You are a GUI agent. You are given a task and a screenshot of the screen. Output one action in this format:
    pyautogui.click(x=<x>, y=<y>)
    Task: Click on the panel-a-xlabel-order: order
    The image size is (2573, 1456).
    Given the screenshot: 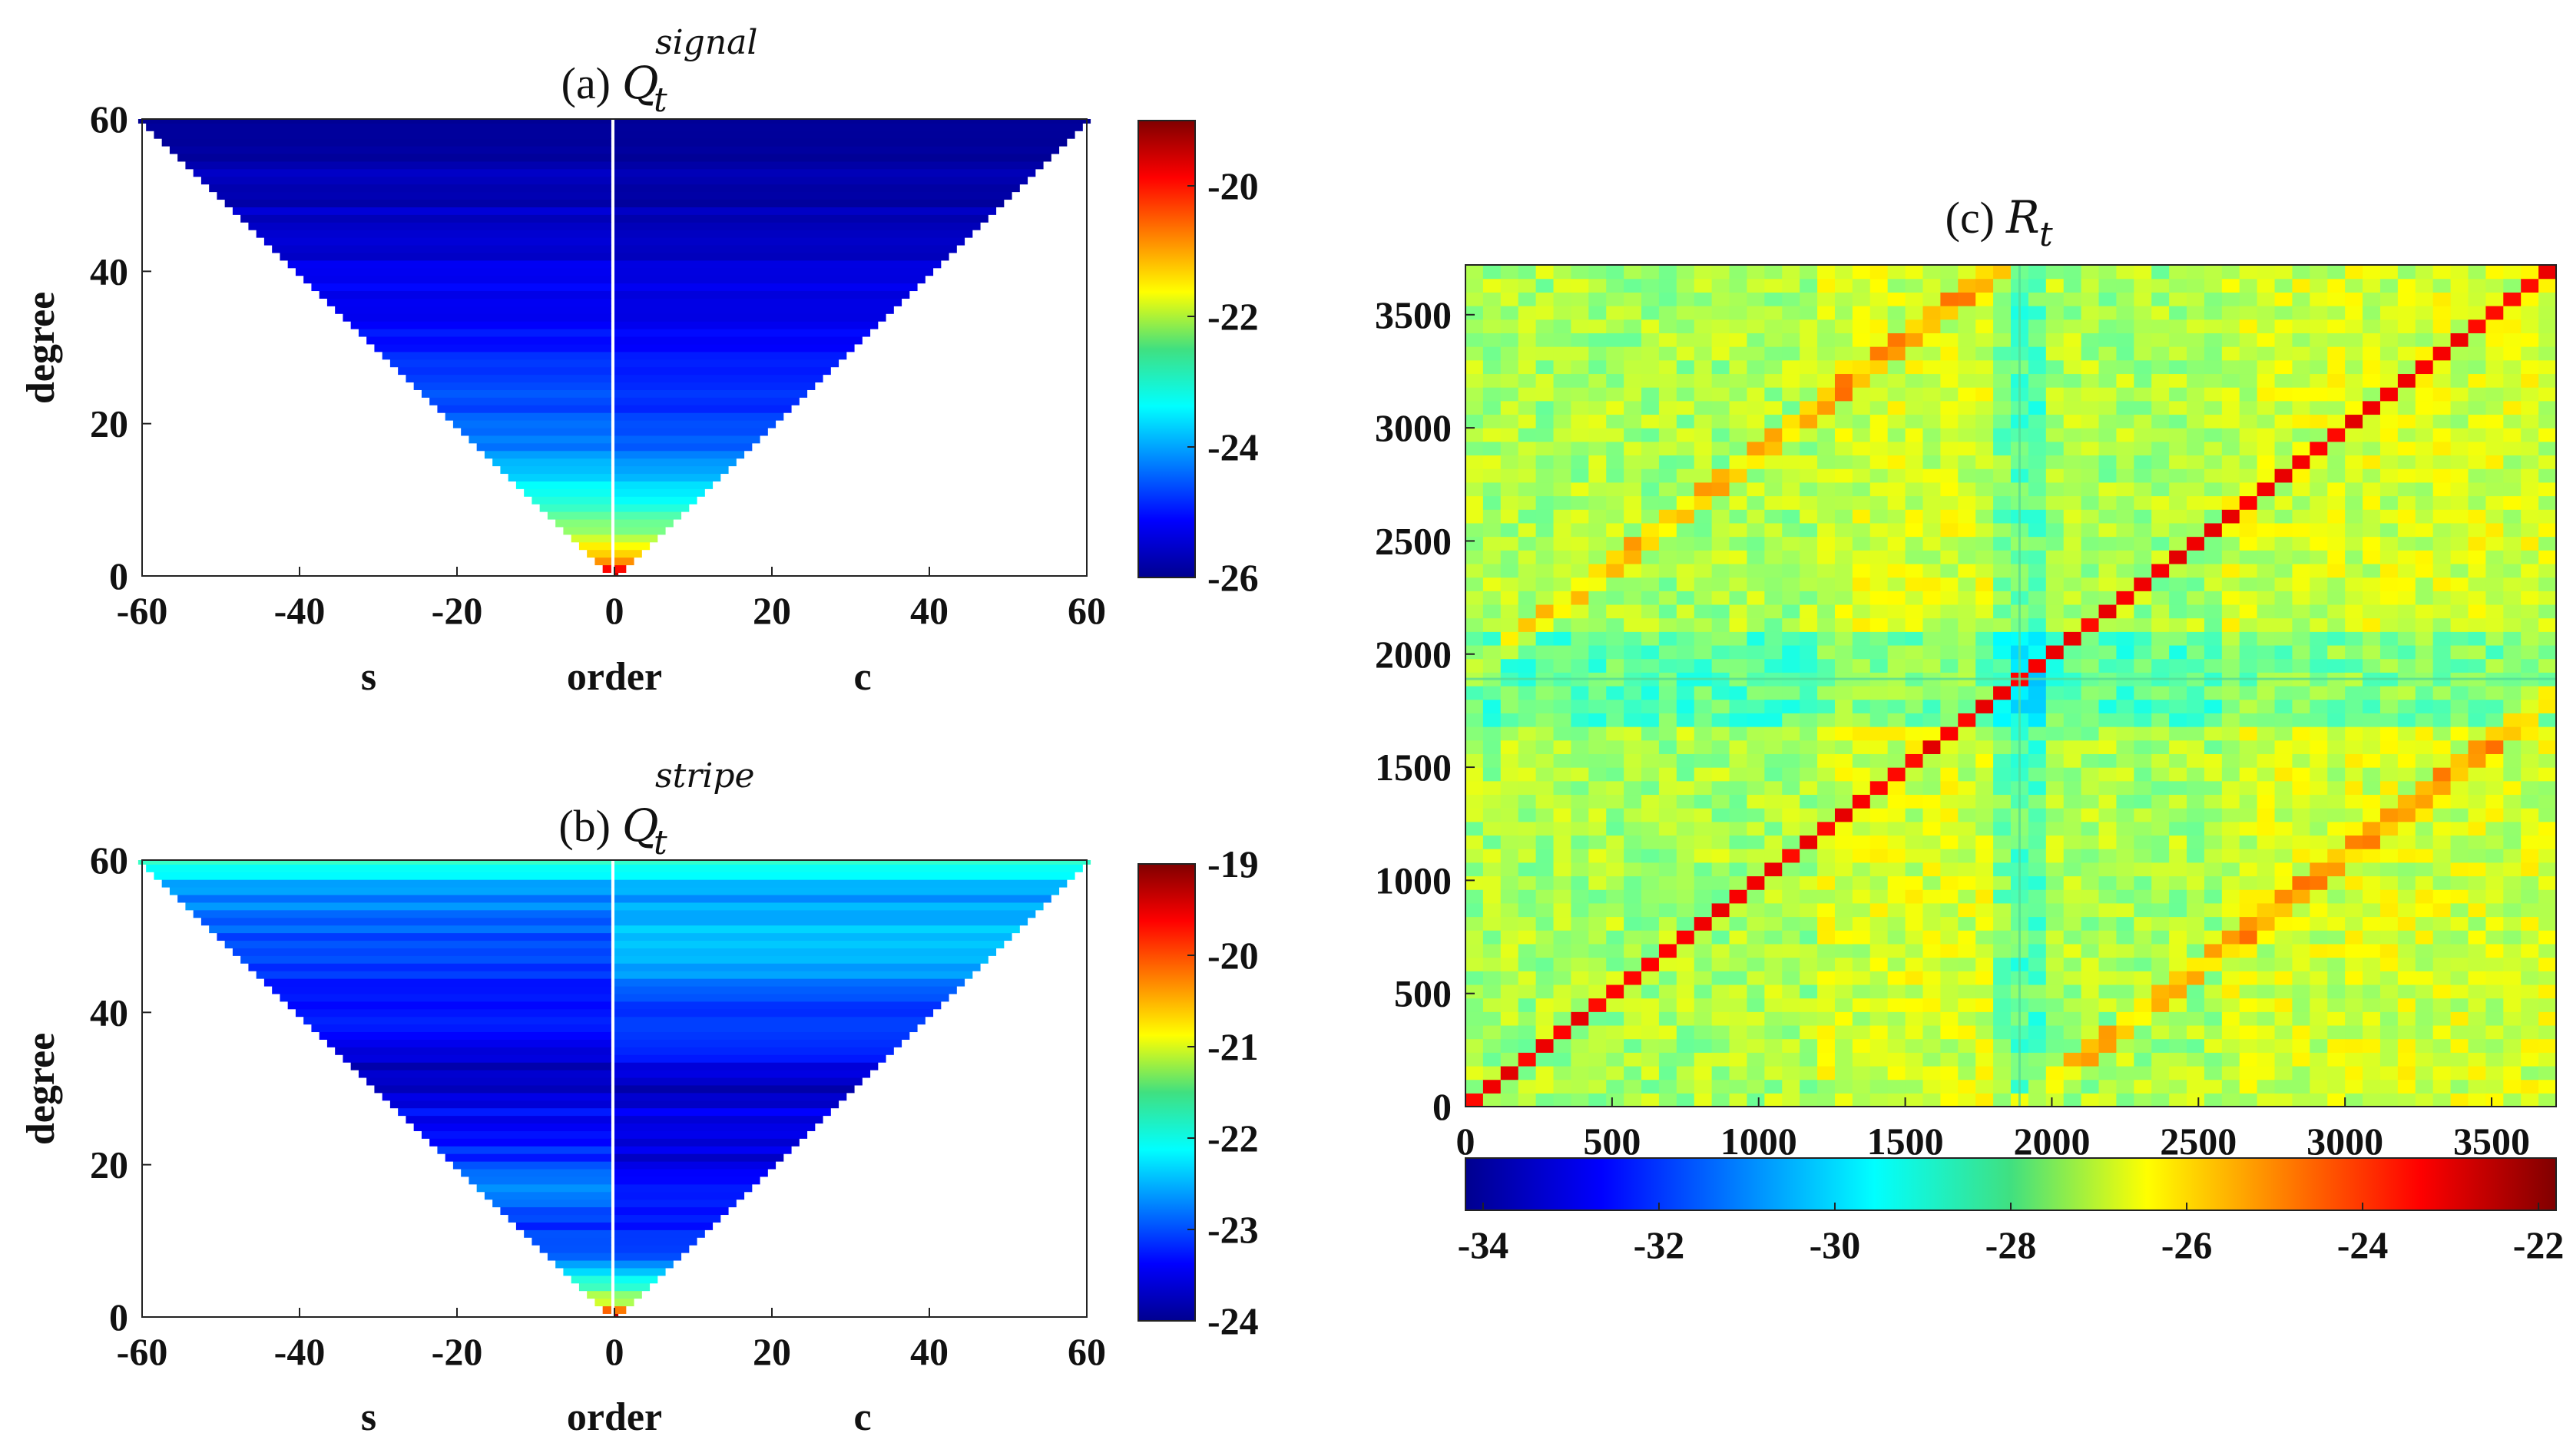 What is the action you would take?
    pyautogui.click(x=614, y=677)
    